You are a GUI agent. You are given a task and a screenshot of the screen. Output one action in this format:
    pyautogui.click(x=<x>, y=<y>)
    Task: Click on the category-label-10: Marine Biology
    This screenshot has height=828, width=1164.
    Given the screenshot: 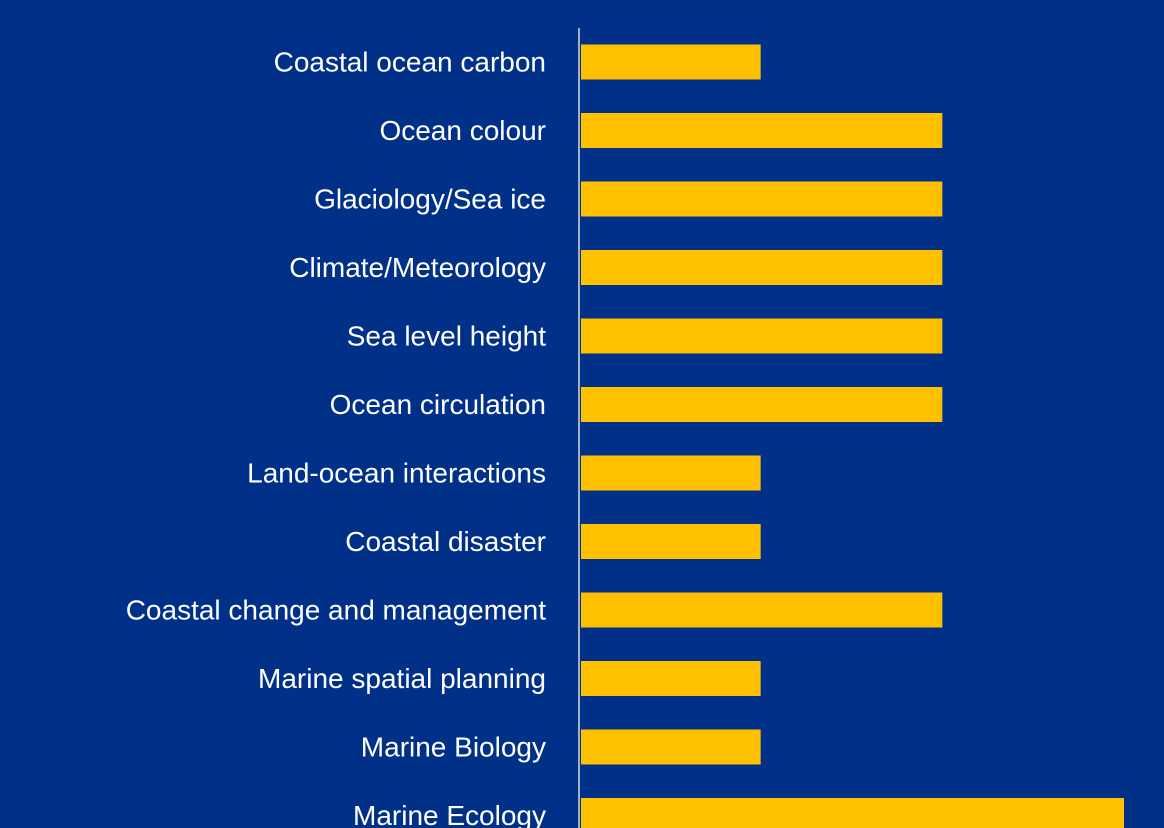 What is the action you would take?
    pyautogui.click(x=453, y=747)
    